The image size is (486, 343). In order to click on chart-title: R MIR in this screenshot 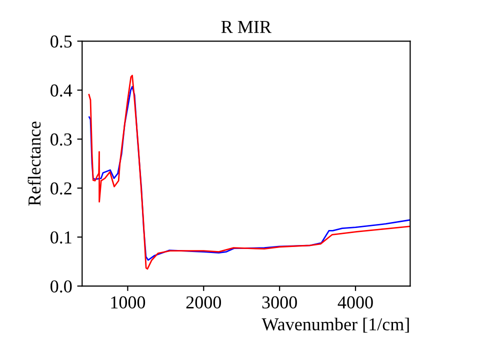, I will do `click(246, 27)`.